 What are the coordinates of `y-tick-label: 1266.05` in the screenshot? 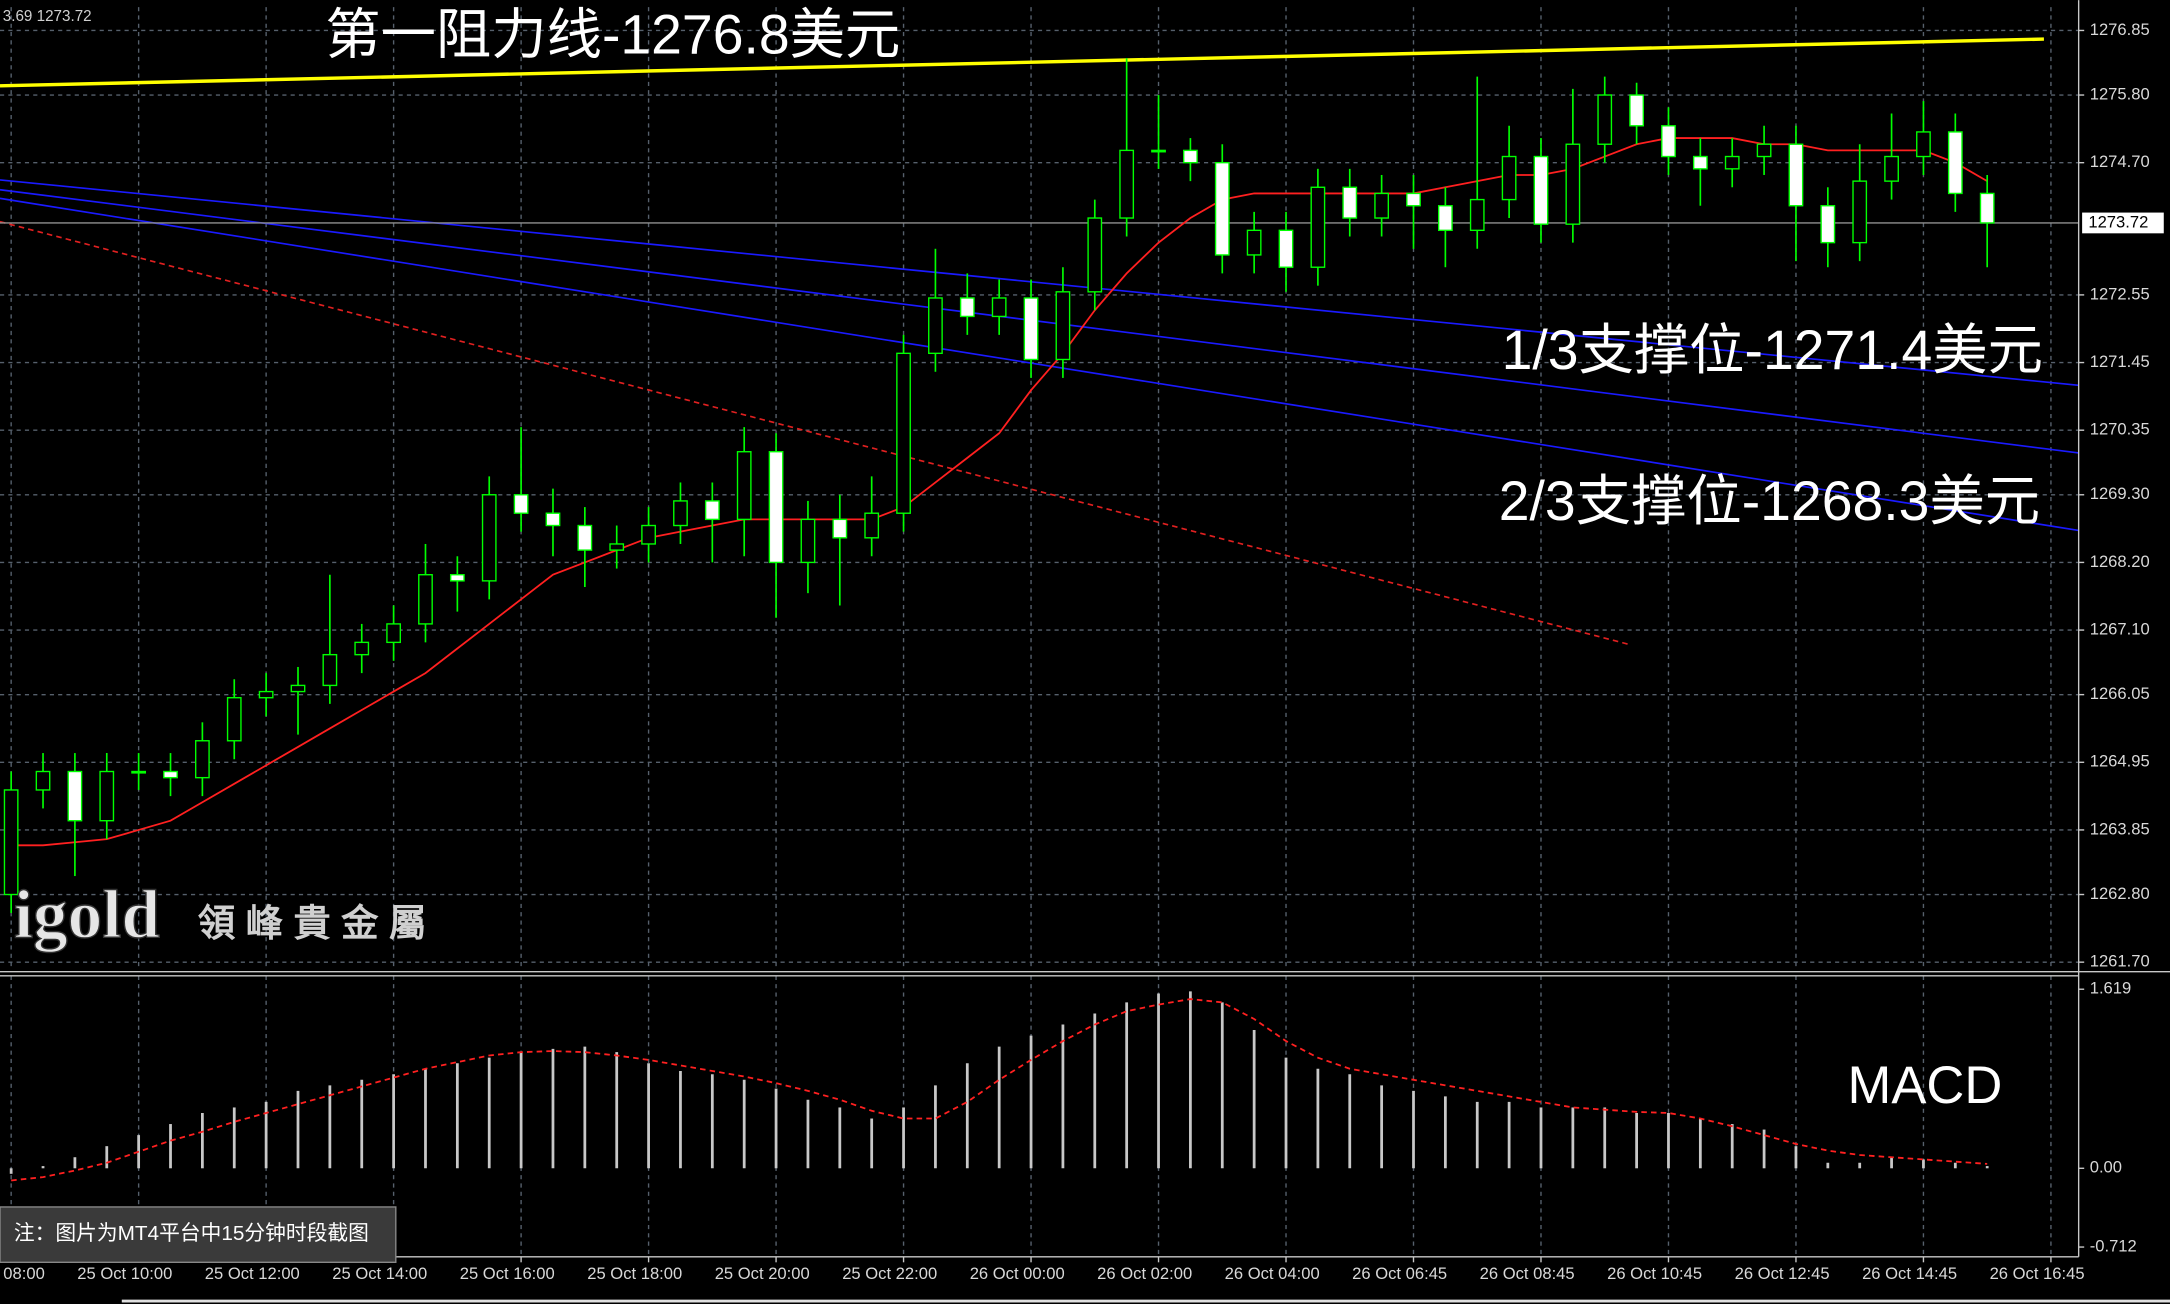 It's located at (2120, 693).